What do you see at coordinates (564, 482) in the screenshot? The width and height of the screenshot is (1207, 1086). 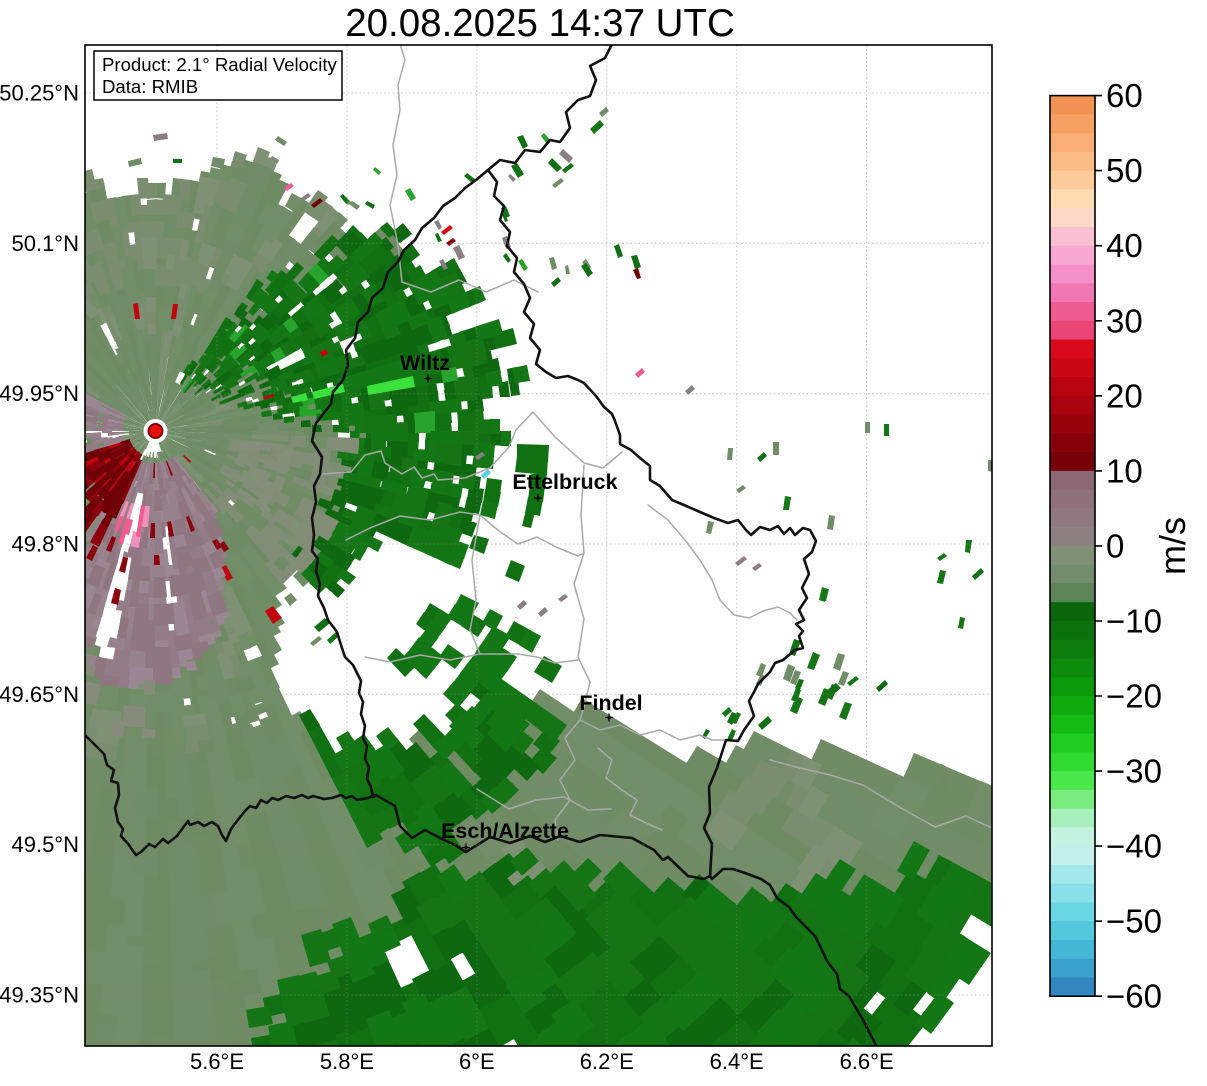 I see `svg-text: Ettelbruck` at bounding box center [564, 482].